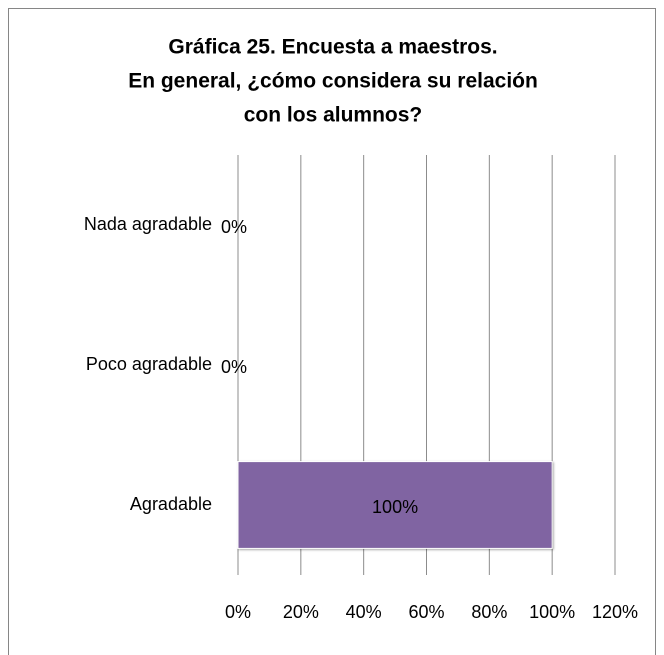 This screenshot has height=655, width=664. Describe the element at coordinates (426, 612) in the screenshot. I see `x-tick-label: 60%` at that location.